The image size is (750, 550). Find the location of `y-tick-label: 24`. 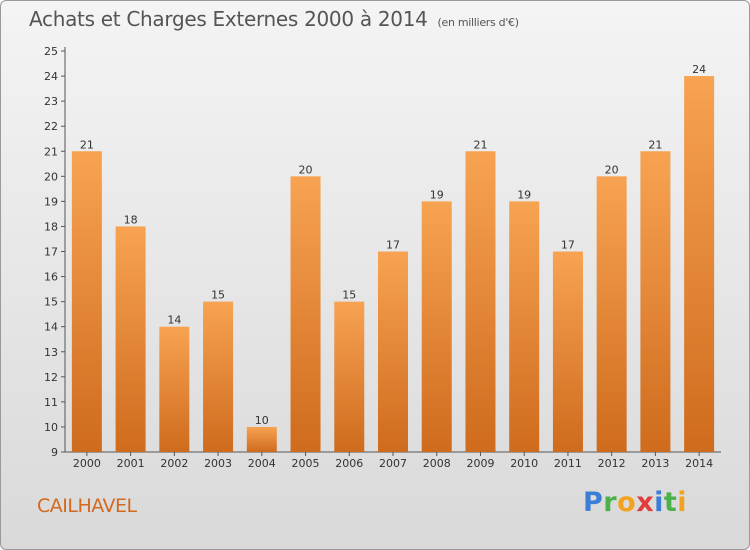

y-tick-label: 24 is located at coordinates (51, 76).